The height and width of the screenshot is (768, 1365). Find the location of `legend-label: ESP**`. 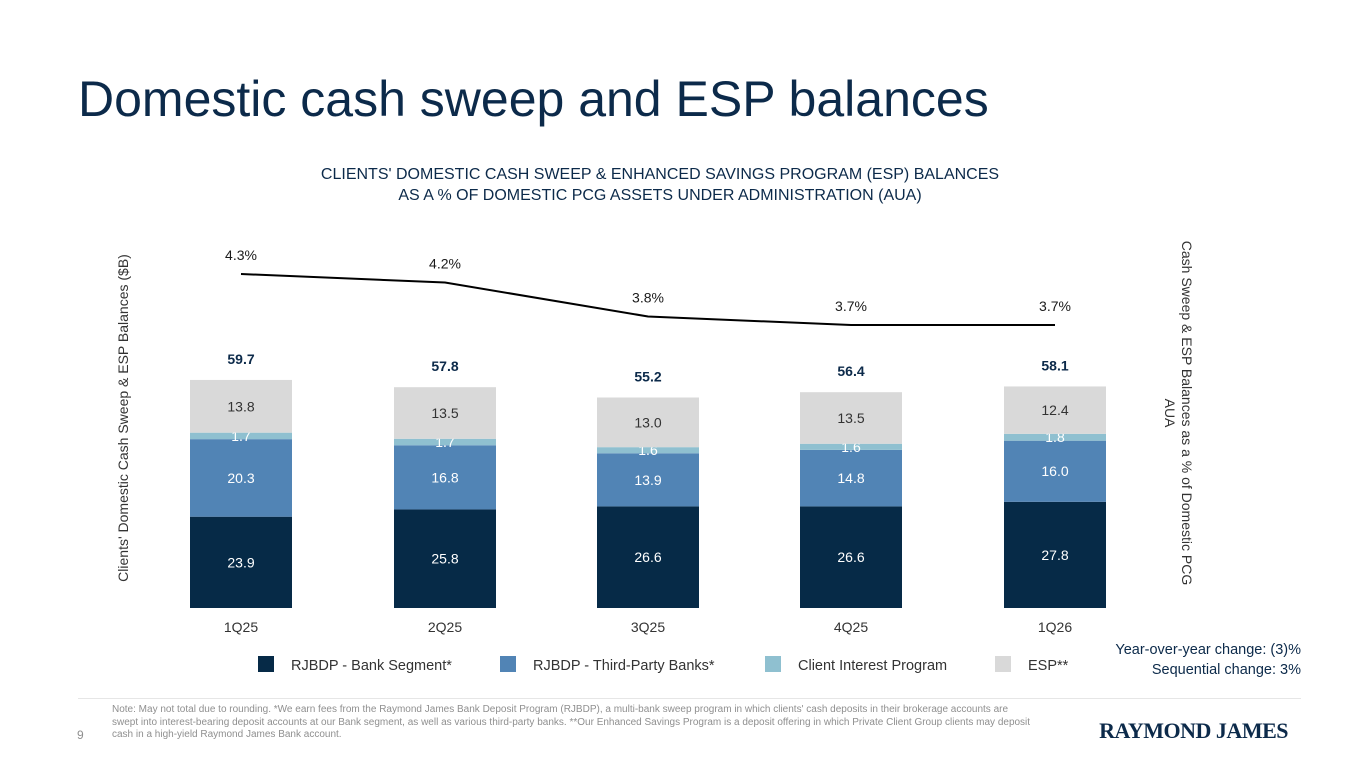

legend-label: ESP** is located at coordinates (1048, 666).